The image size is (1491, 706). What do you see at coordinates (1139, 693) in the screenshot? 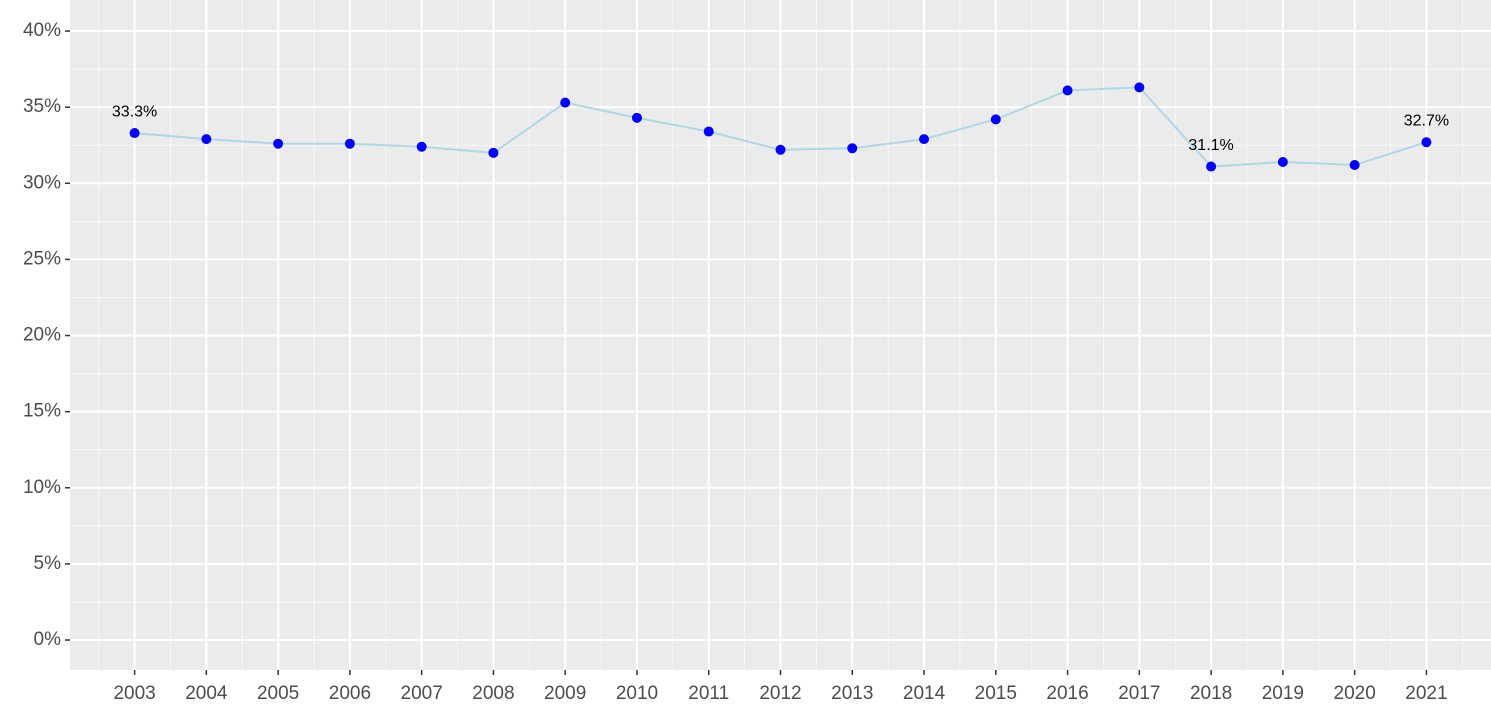
I see `x-tick-label: 2017` at bounding box center [1139, 693].